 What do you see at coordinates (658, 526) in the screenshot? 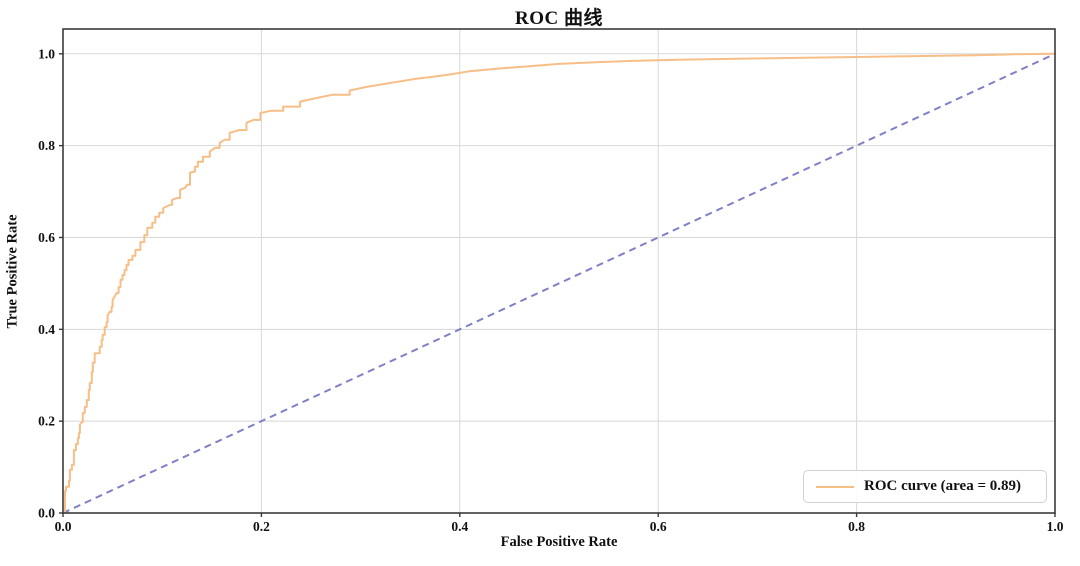
I see `x-tick-label: 0.6` at bounding box center [658, 526].